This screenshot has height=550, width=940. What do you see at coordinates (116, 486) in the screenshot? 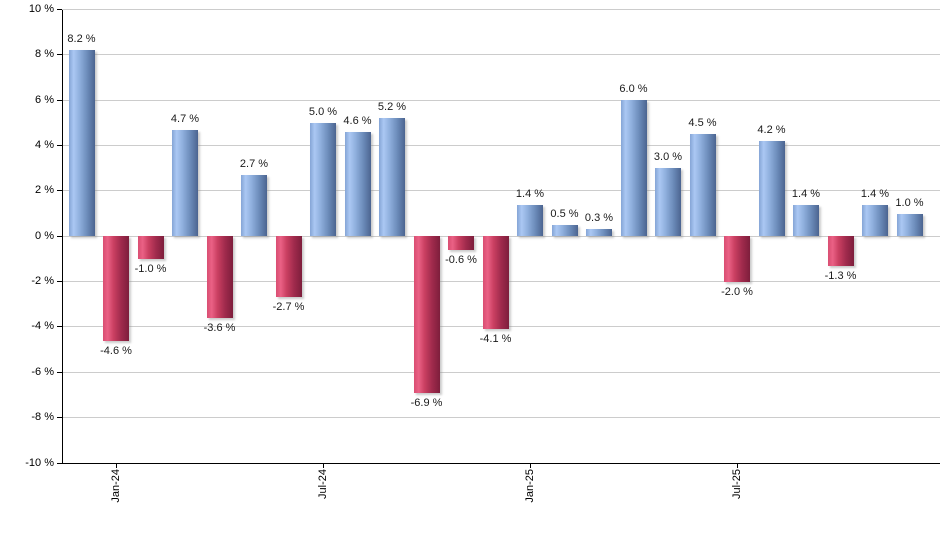
I see `x-axis-tick-label: Jan-24` at bounding box center [116, 486].